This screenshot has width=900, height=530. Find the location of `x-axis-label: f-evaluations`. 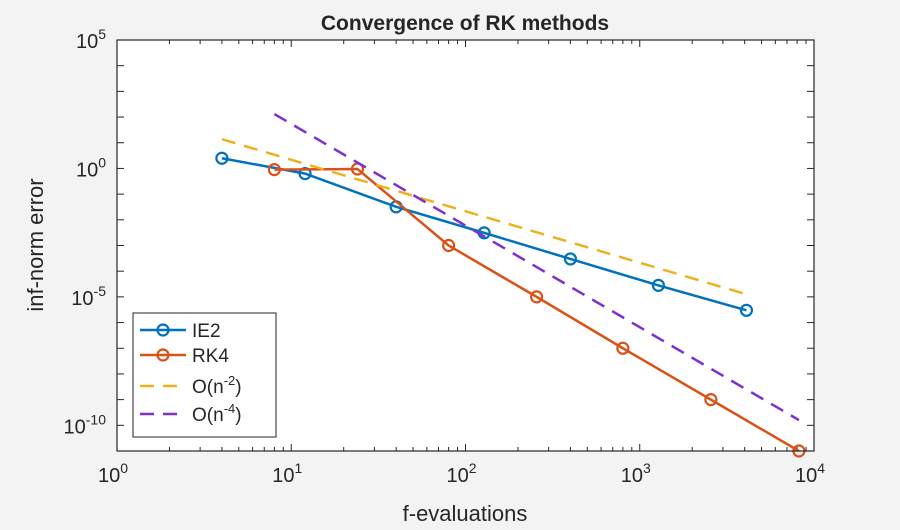

x-axis-label: f-evaluations is located at coordinates (465, 513).